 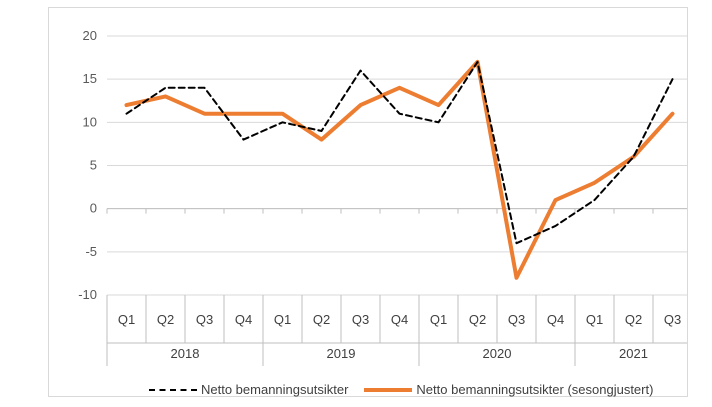 I want to click on y-tick-label: 10, so click(x=90, y=121).